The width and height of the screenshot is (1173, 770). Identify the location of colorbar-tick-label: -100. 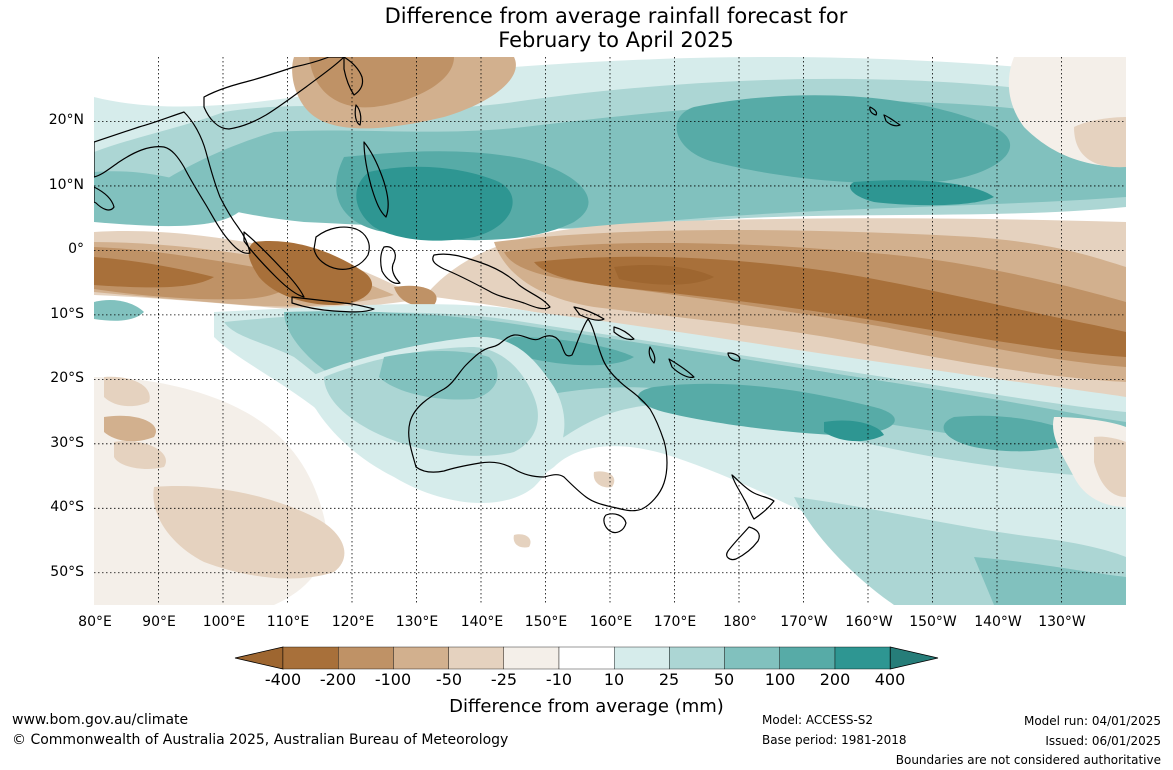
(393, 679).